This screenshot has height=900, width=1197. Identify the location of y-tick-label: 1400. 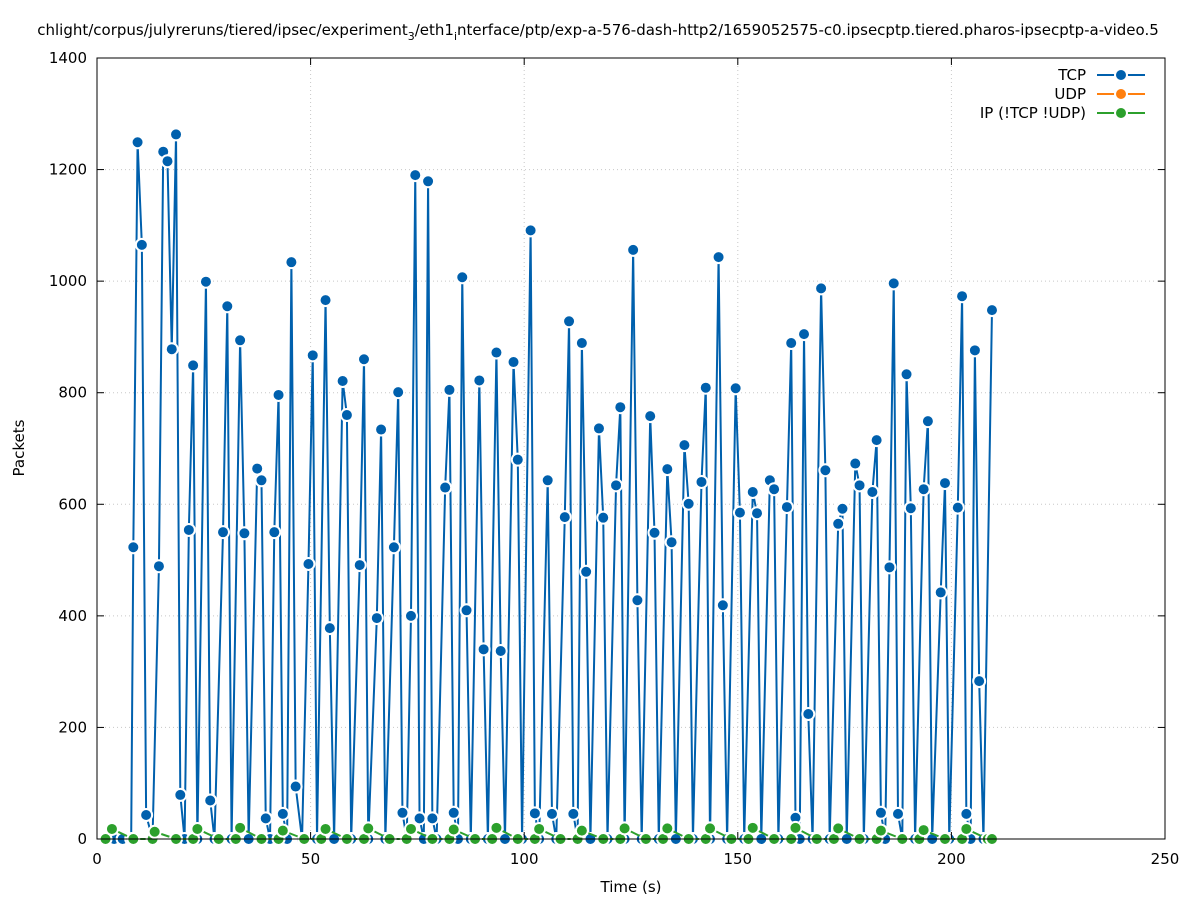
(68, 58).